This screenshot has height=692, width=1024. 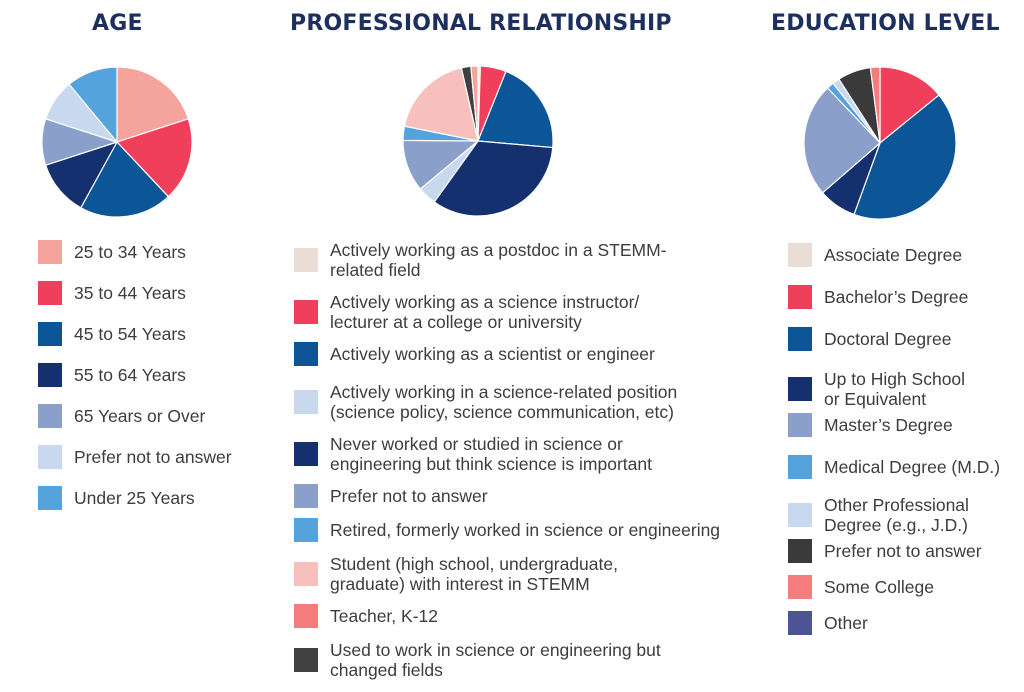 I want to click on legend-label: 55 to 64 Years, so click(x=130, y=375).